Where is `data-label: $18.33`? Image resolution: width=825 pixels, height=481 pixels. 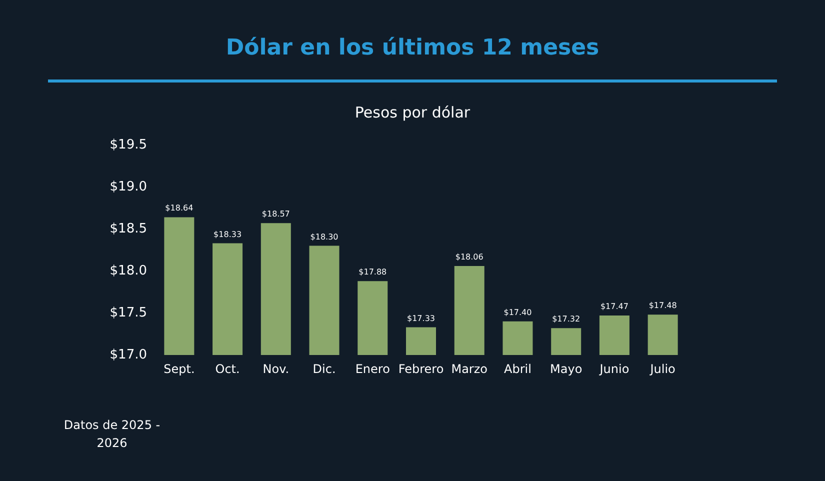
data-label: $18.33 is located at coordinates (228, 234).